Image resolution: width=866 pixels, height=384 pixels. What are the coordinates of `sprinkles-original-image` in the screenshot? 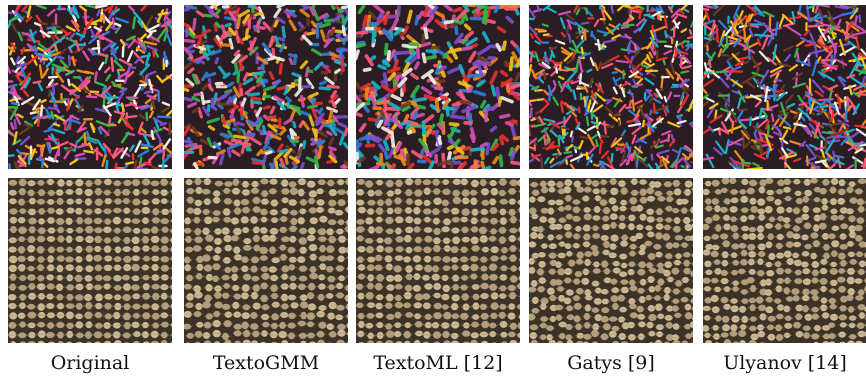 It's located at (90, 87).